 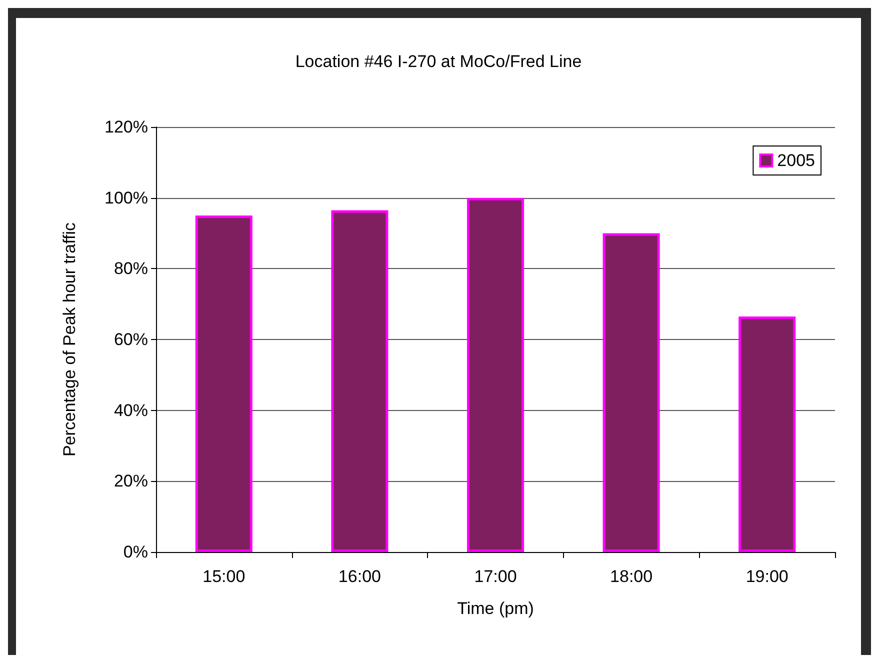 What do you see at coordinates (126, 127) in the screenshot?
I see `y-tick-label: 120%` at bounding box center [126, 127].